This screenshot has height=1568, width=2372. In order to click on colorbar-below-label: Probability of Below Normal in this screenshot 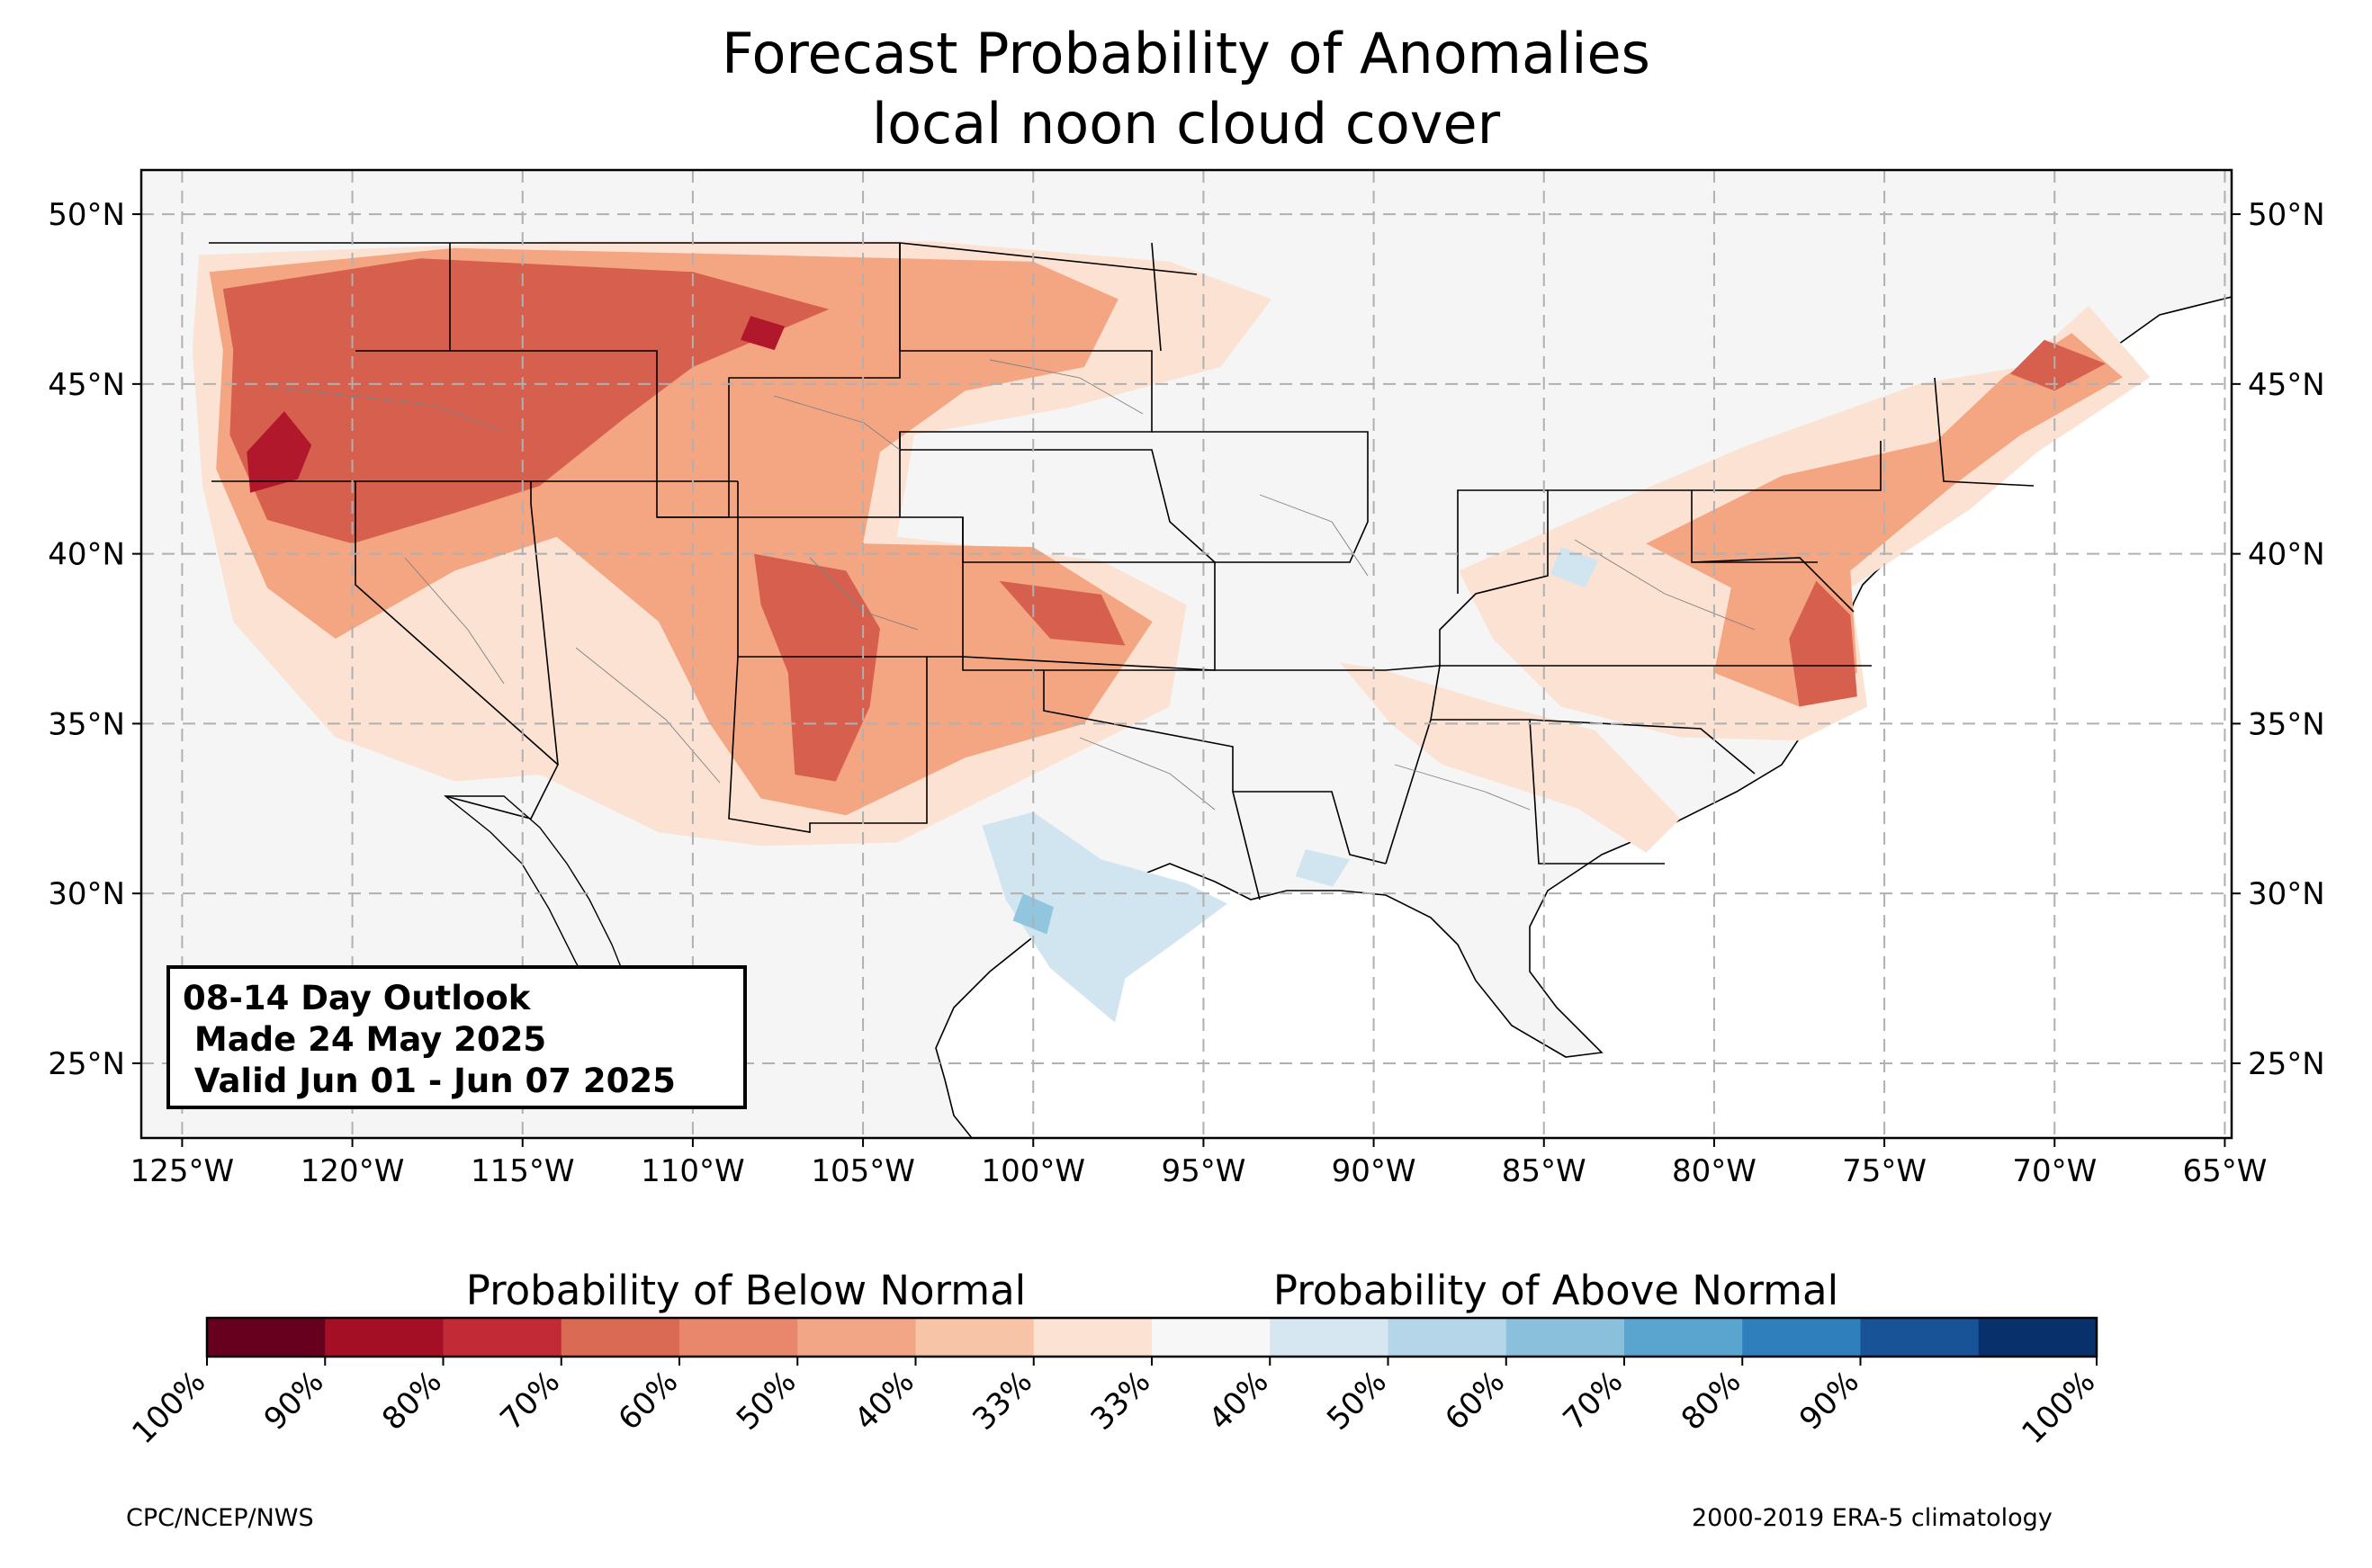, I will do `click(746, 1290)`.